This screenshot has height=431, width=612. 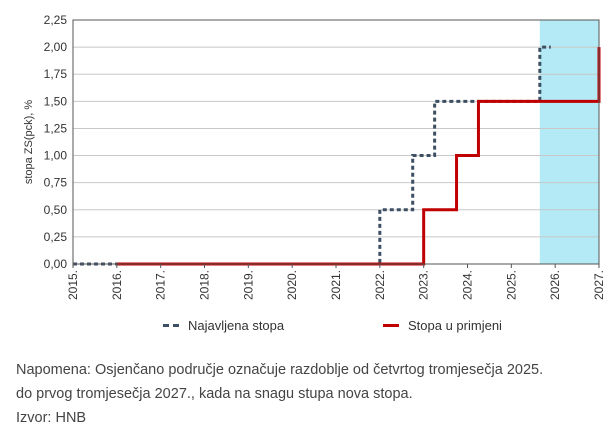 I want to click on x-tick-label: 2025., so click(x=511, y=285).